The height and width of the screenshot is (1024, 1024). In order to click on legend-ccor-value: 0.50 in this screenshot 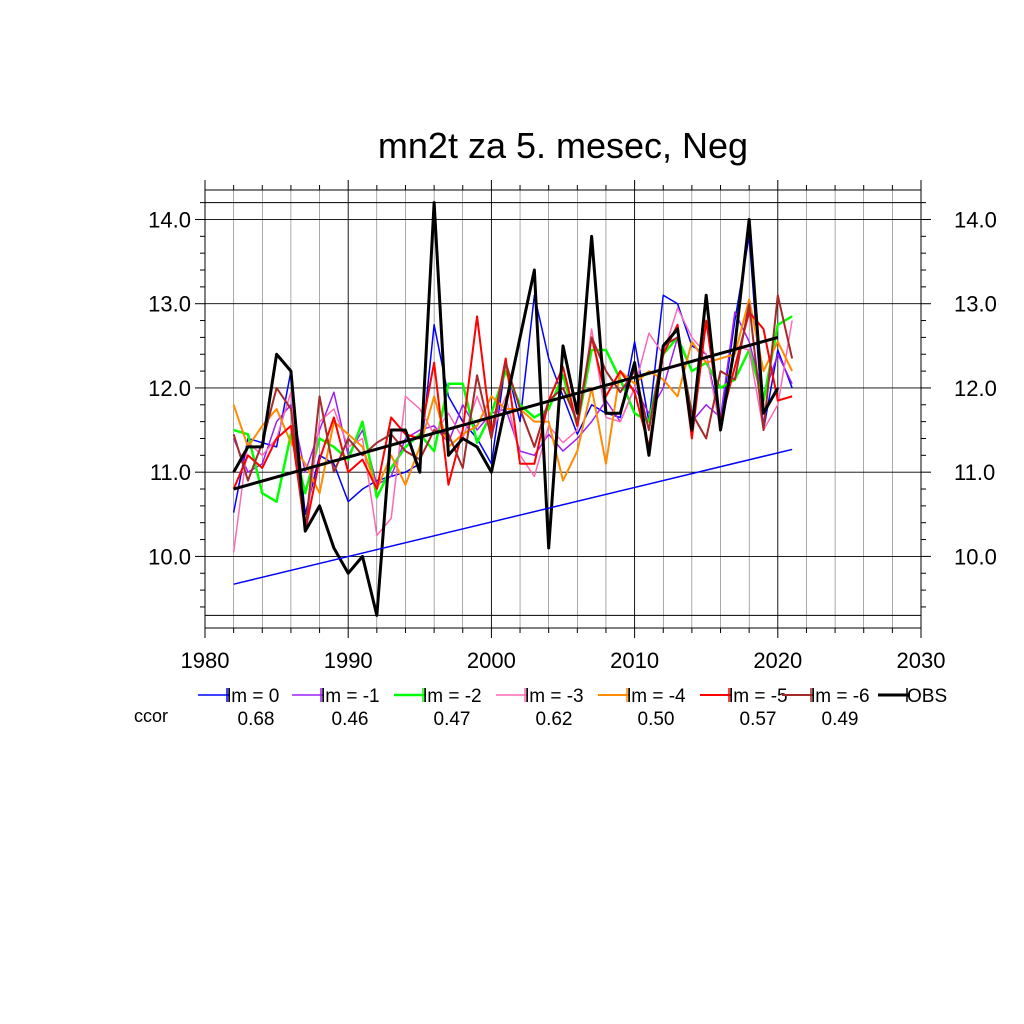, I will do `click(656, 719)`.